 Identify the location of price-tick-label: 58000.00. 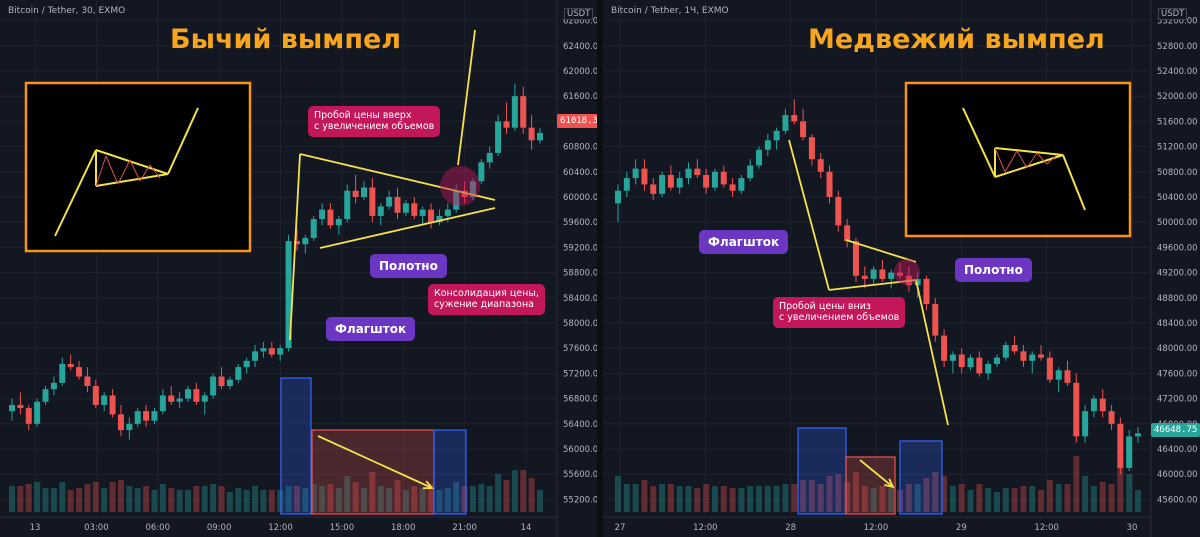
(580, 324).